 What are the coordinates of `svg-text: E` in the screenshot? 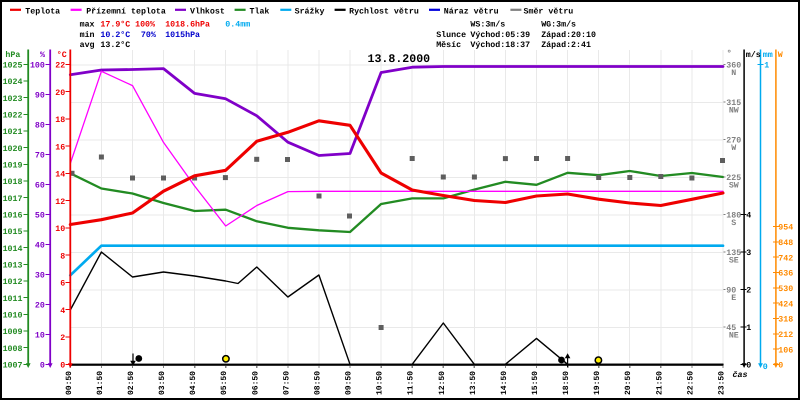 It's located at (733, 298).